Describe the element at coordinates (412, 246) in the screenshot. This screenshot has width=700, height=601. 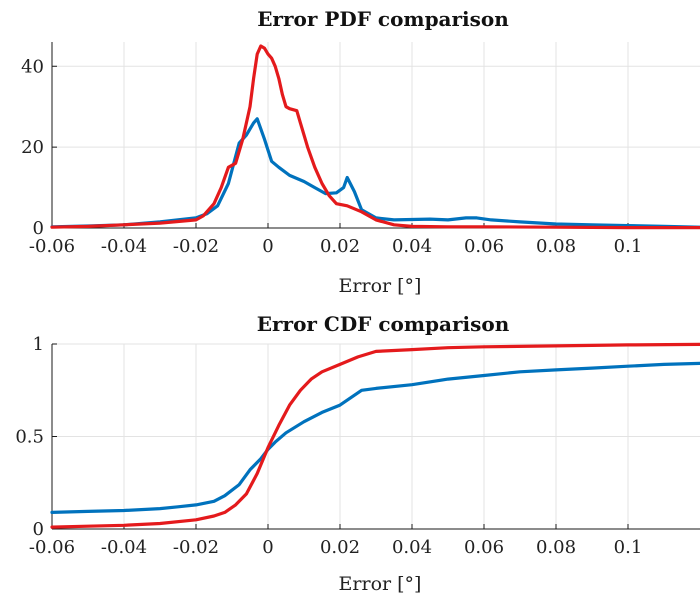
I see `pdf-x-tick-label: 0.04` at that location.